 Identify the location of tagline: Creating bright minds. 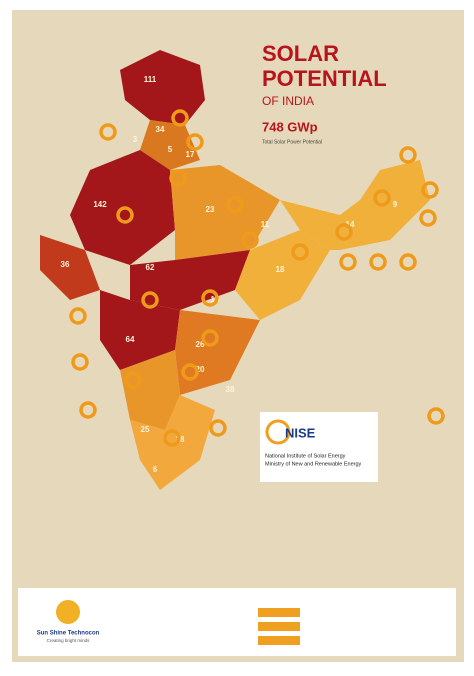
(69, 640).